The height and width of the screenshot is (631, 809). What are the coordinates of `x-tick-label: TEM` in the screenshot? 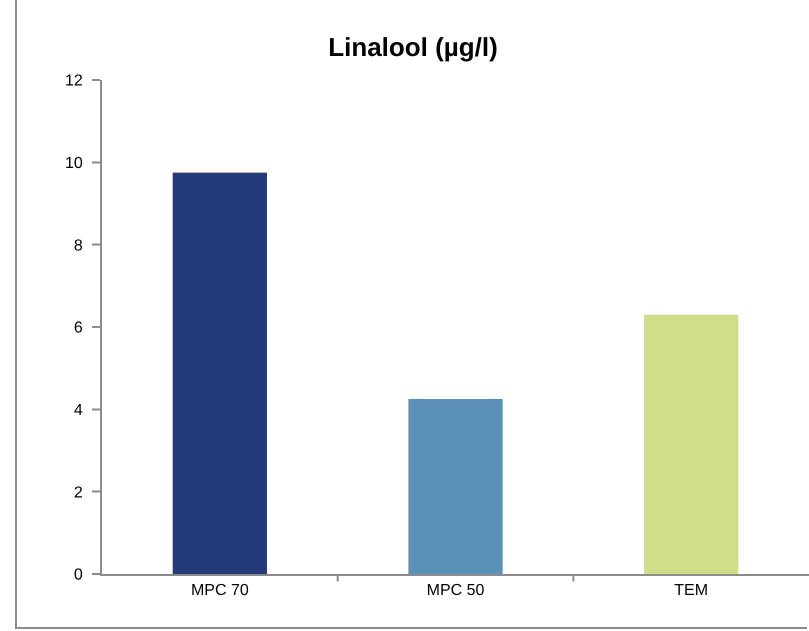 It's located at (691, 591).